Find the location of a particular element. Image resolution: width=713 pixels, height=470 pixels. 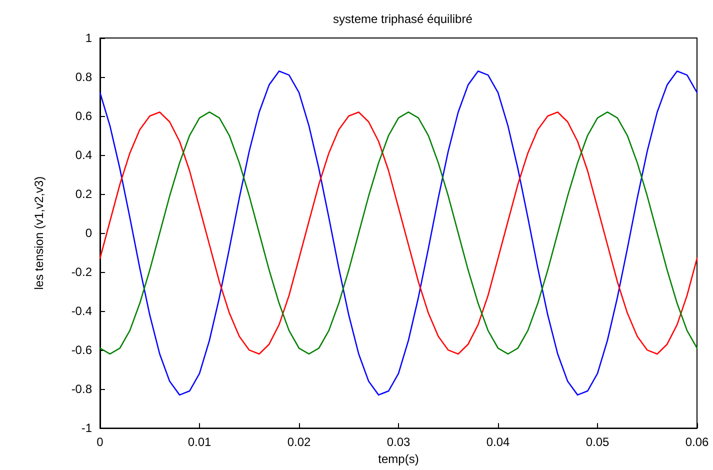

y-tick-label: 0.6 is located at coordinates (83, 116).